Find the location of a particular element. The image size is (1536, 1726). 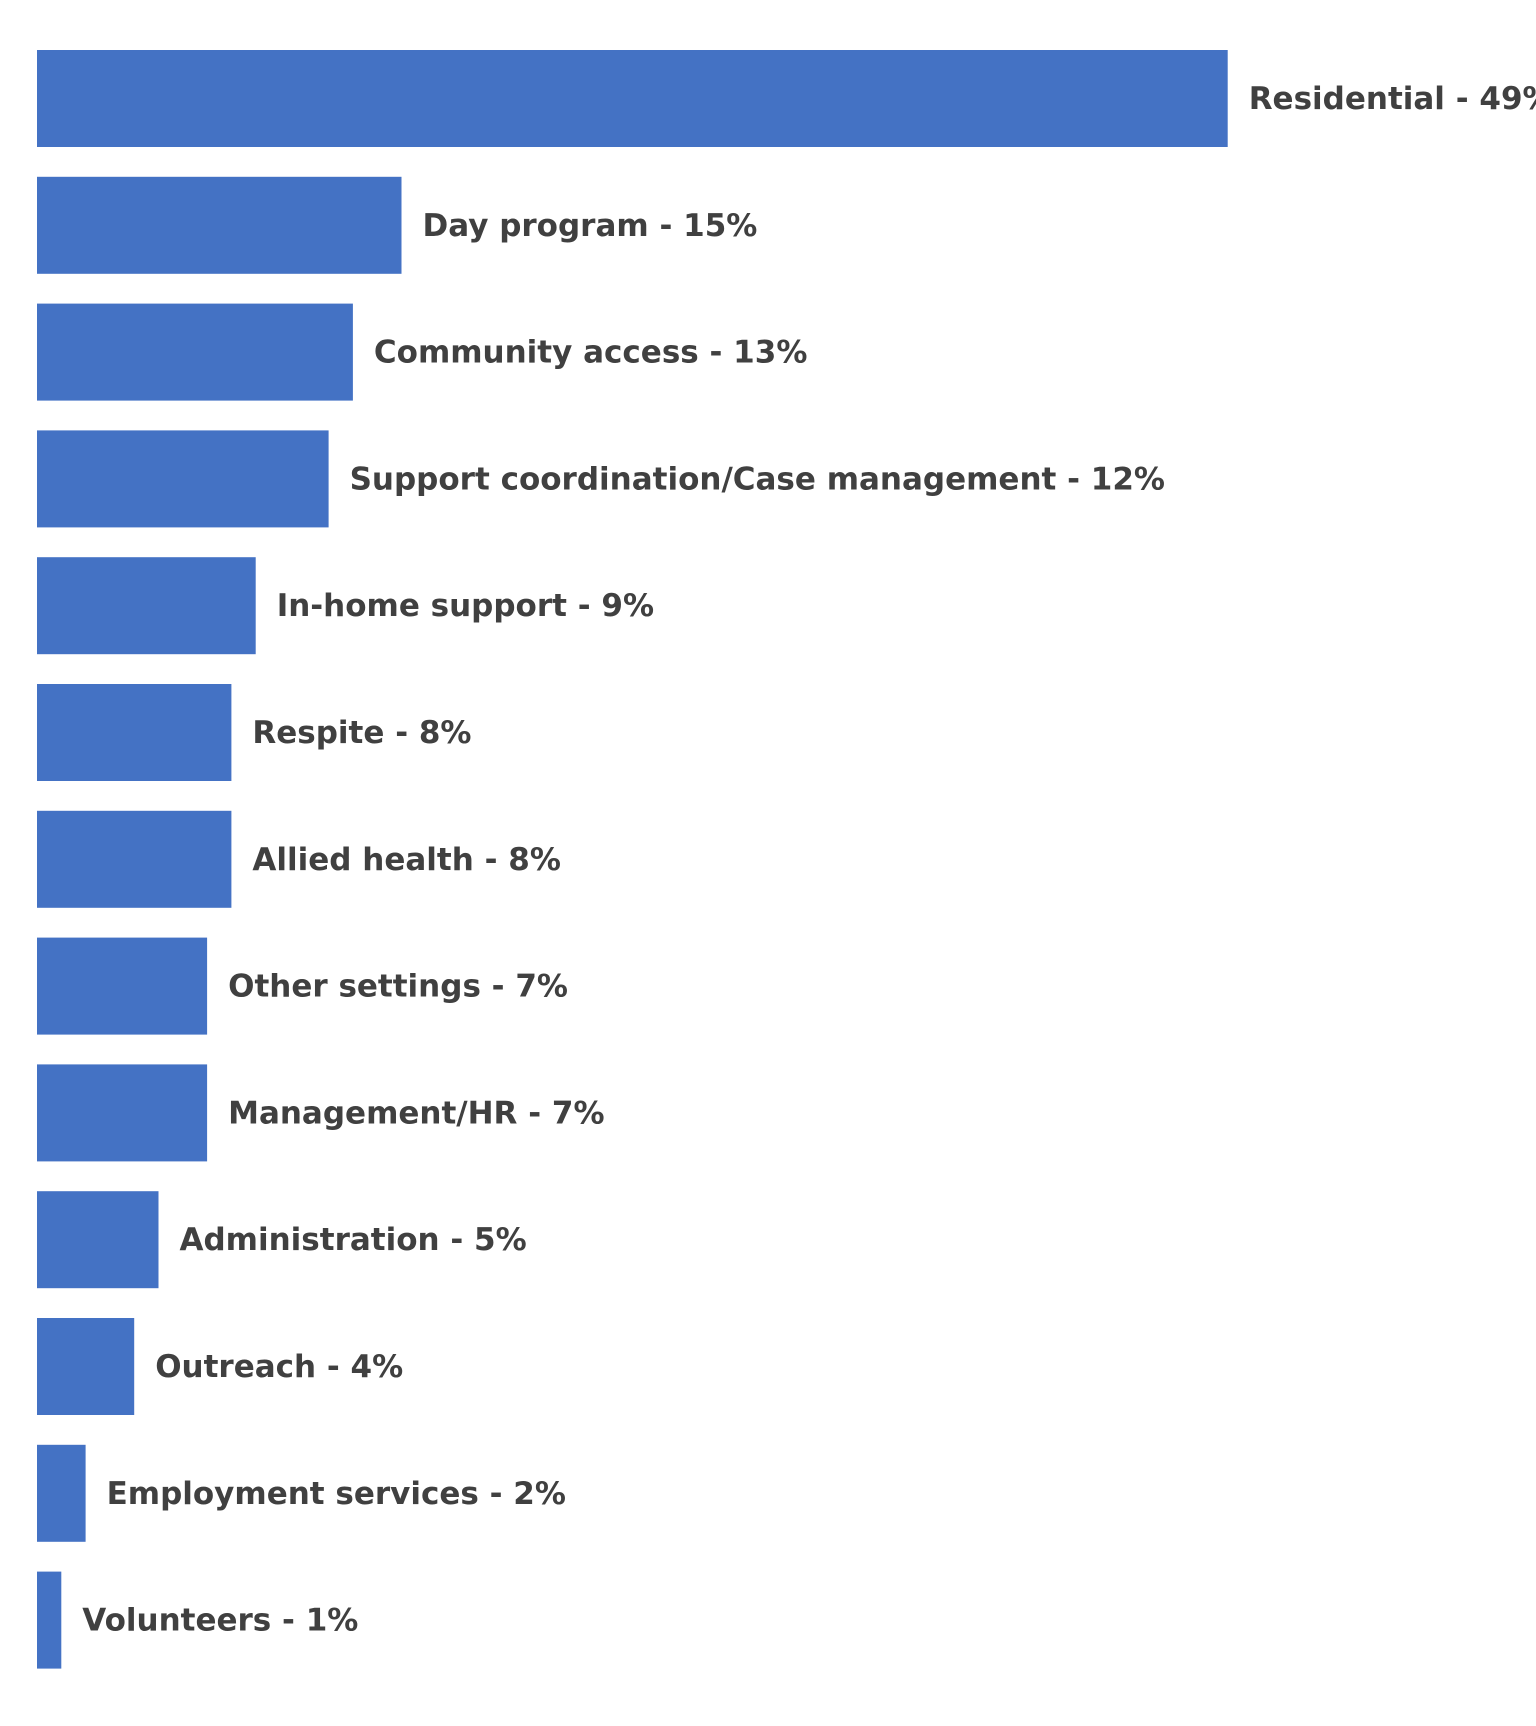

bar-label: Volunteers - 1% is located at coordinates (220, 1621).